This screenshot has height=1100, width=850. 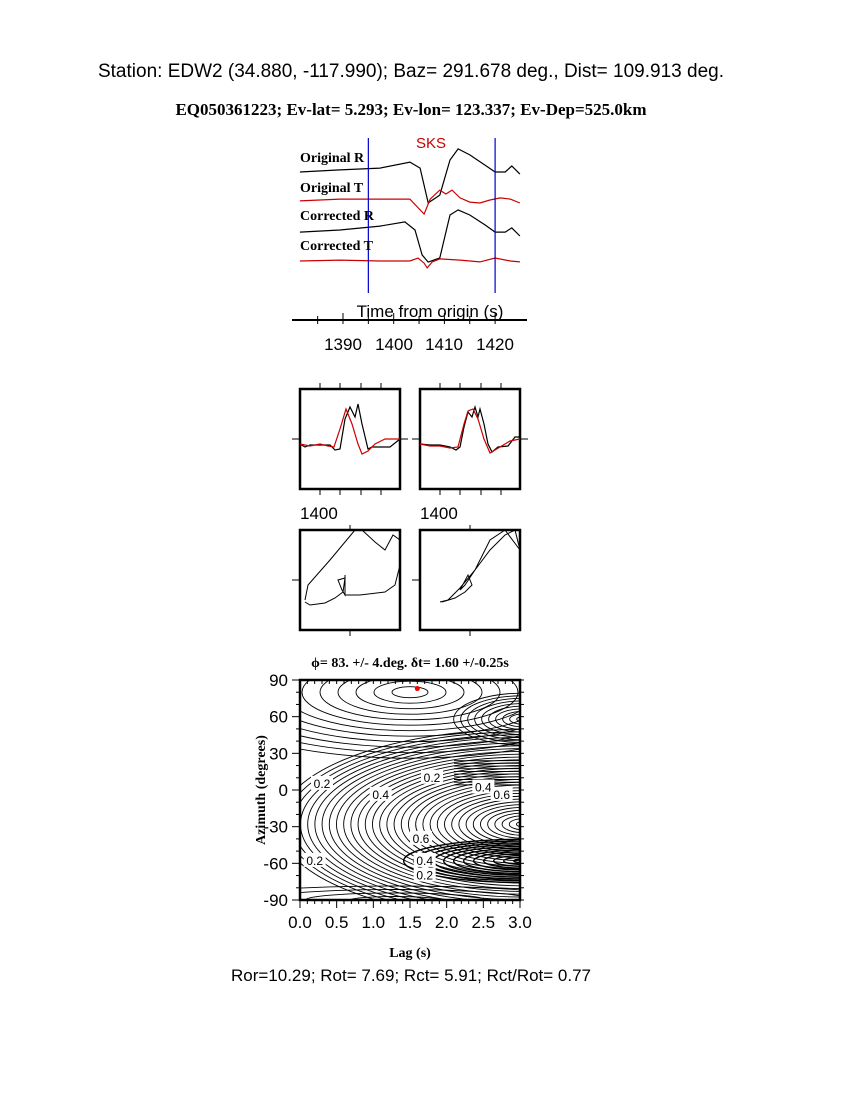 I want to click on y-tick-label: 60, so click(x=278, y=717).